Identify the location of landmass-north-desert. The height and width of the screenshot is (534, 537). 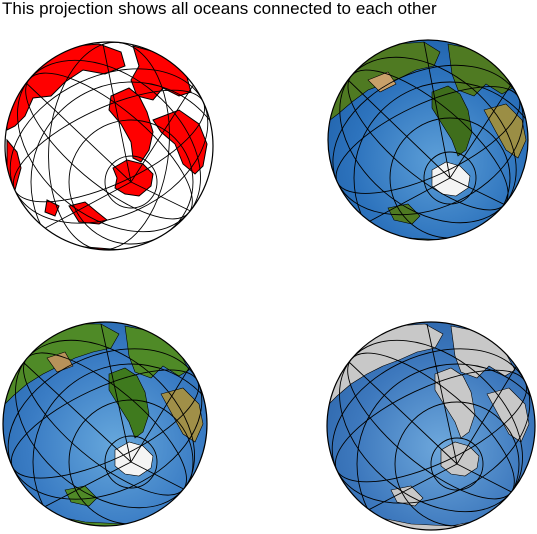
(382, 82).